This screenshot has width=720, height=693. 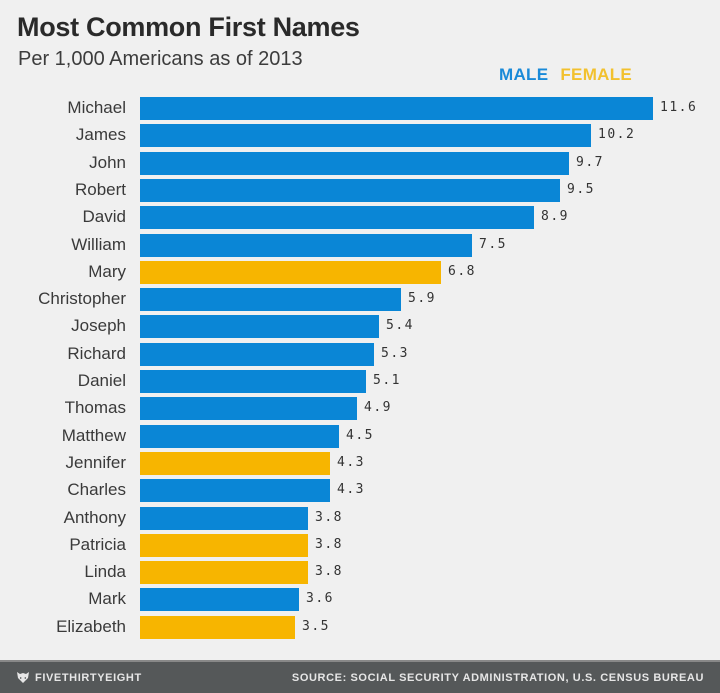 I want to click on brand-name: FIVETHIRTYEIGHT, so click(x=88, y=677).